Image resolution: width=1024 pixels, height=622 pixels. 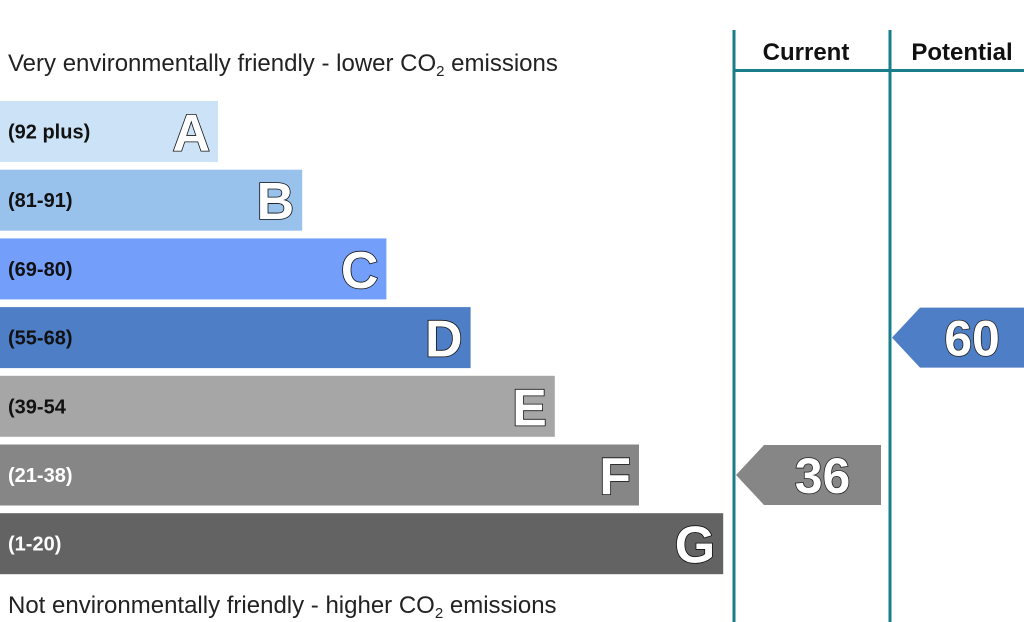 I want to click on band-range-label: (92 plus), so click(x=49, y=133).